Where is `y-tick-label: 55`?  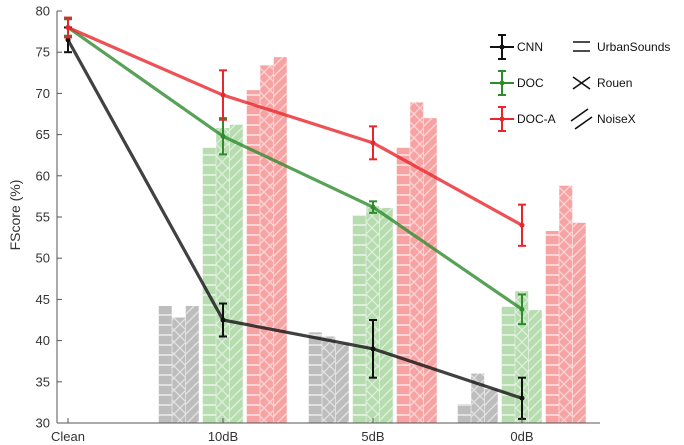 y-tick-label: 55 is located at coordinates (43, 217).